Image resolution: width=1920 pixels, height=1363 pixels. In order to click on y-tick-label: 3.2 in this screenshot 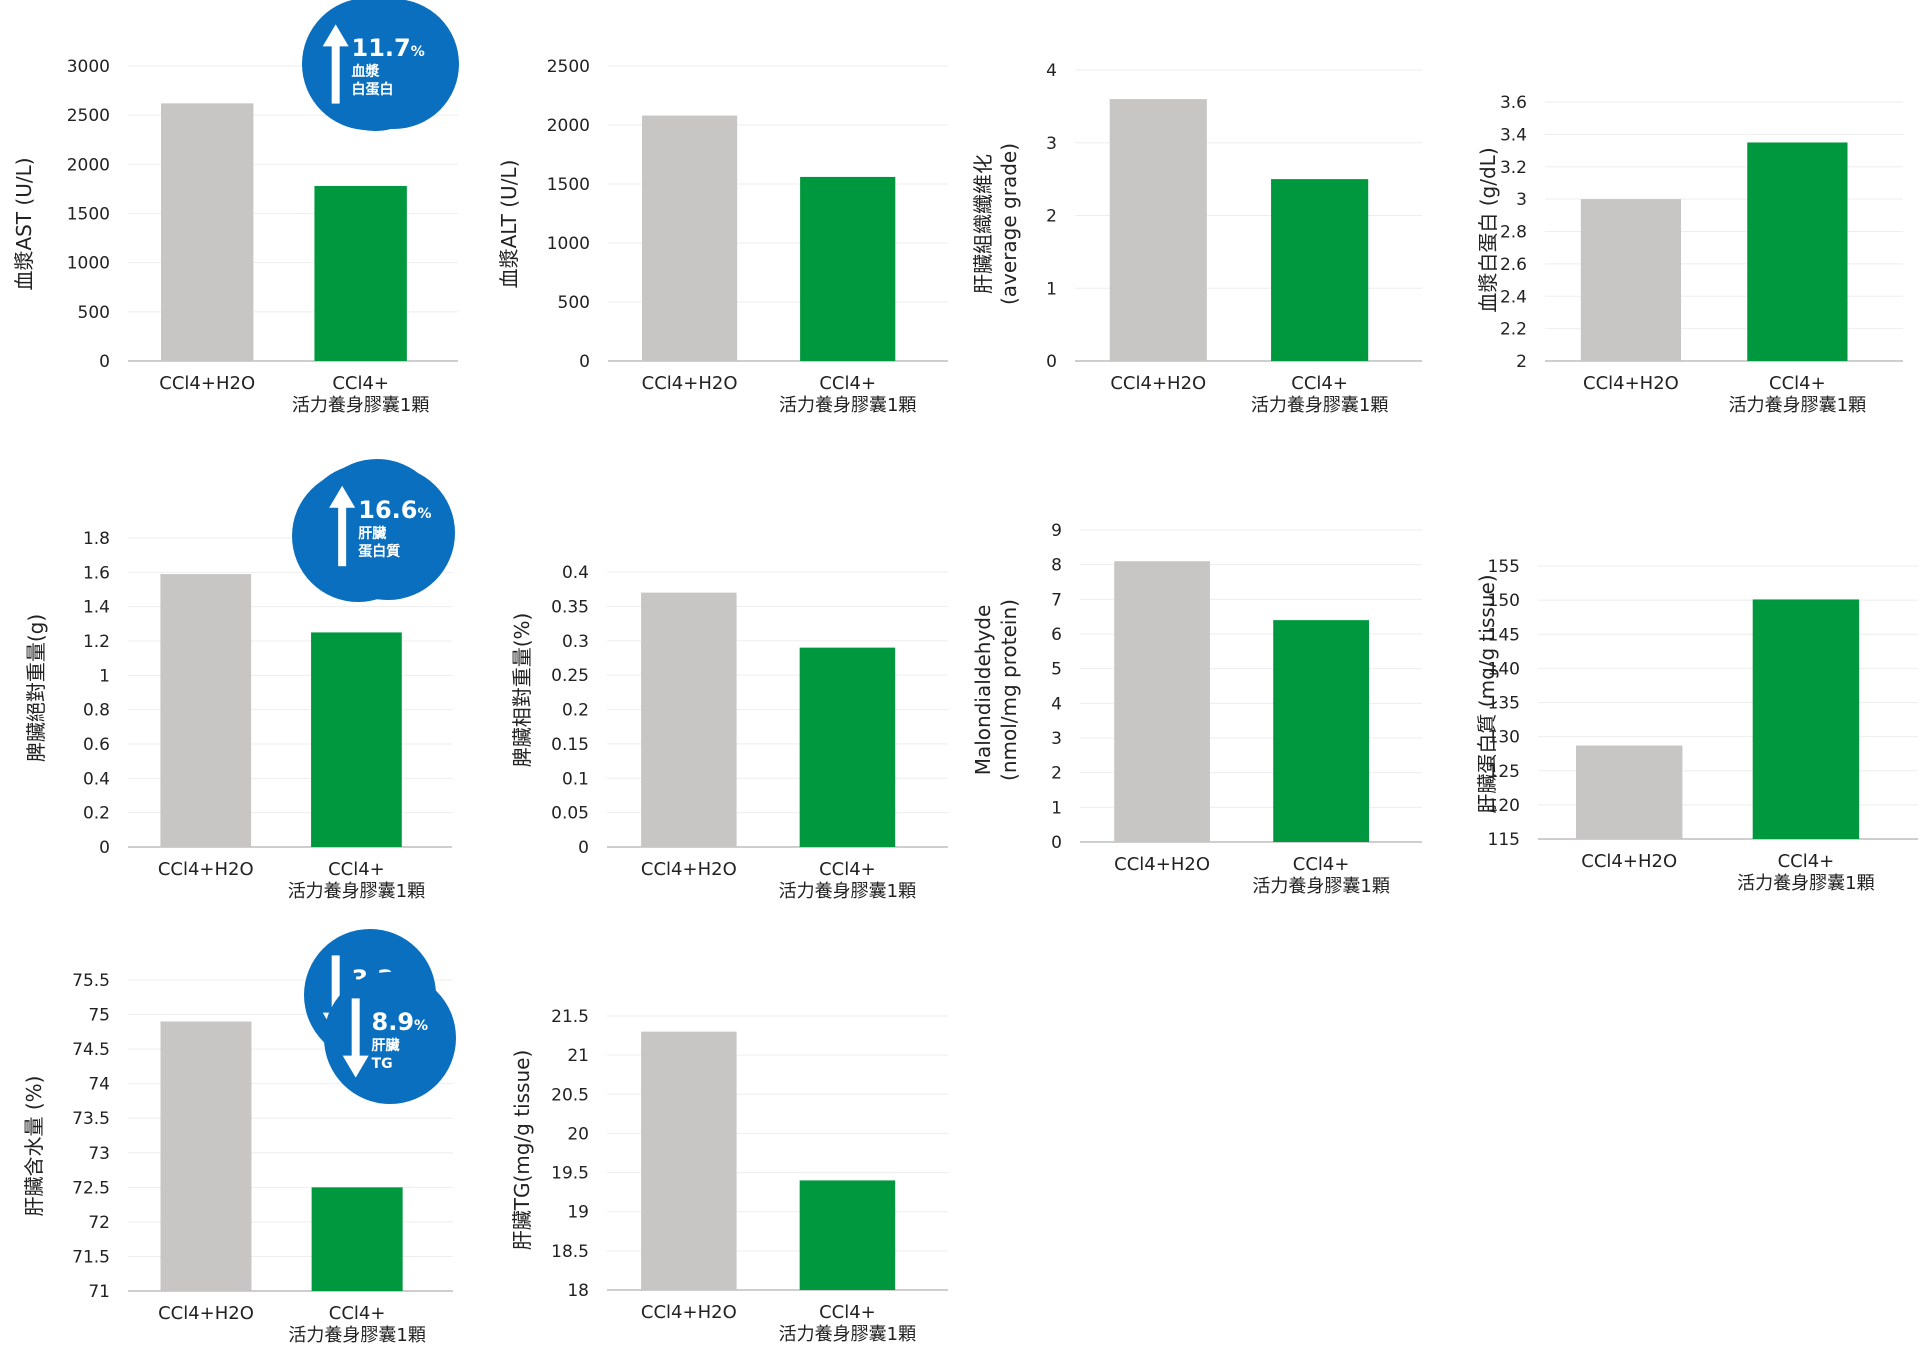, I will do `click(1513, 168)`.